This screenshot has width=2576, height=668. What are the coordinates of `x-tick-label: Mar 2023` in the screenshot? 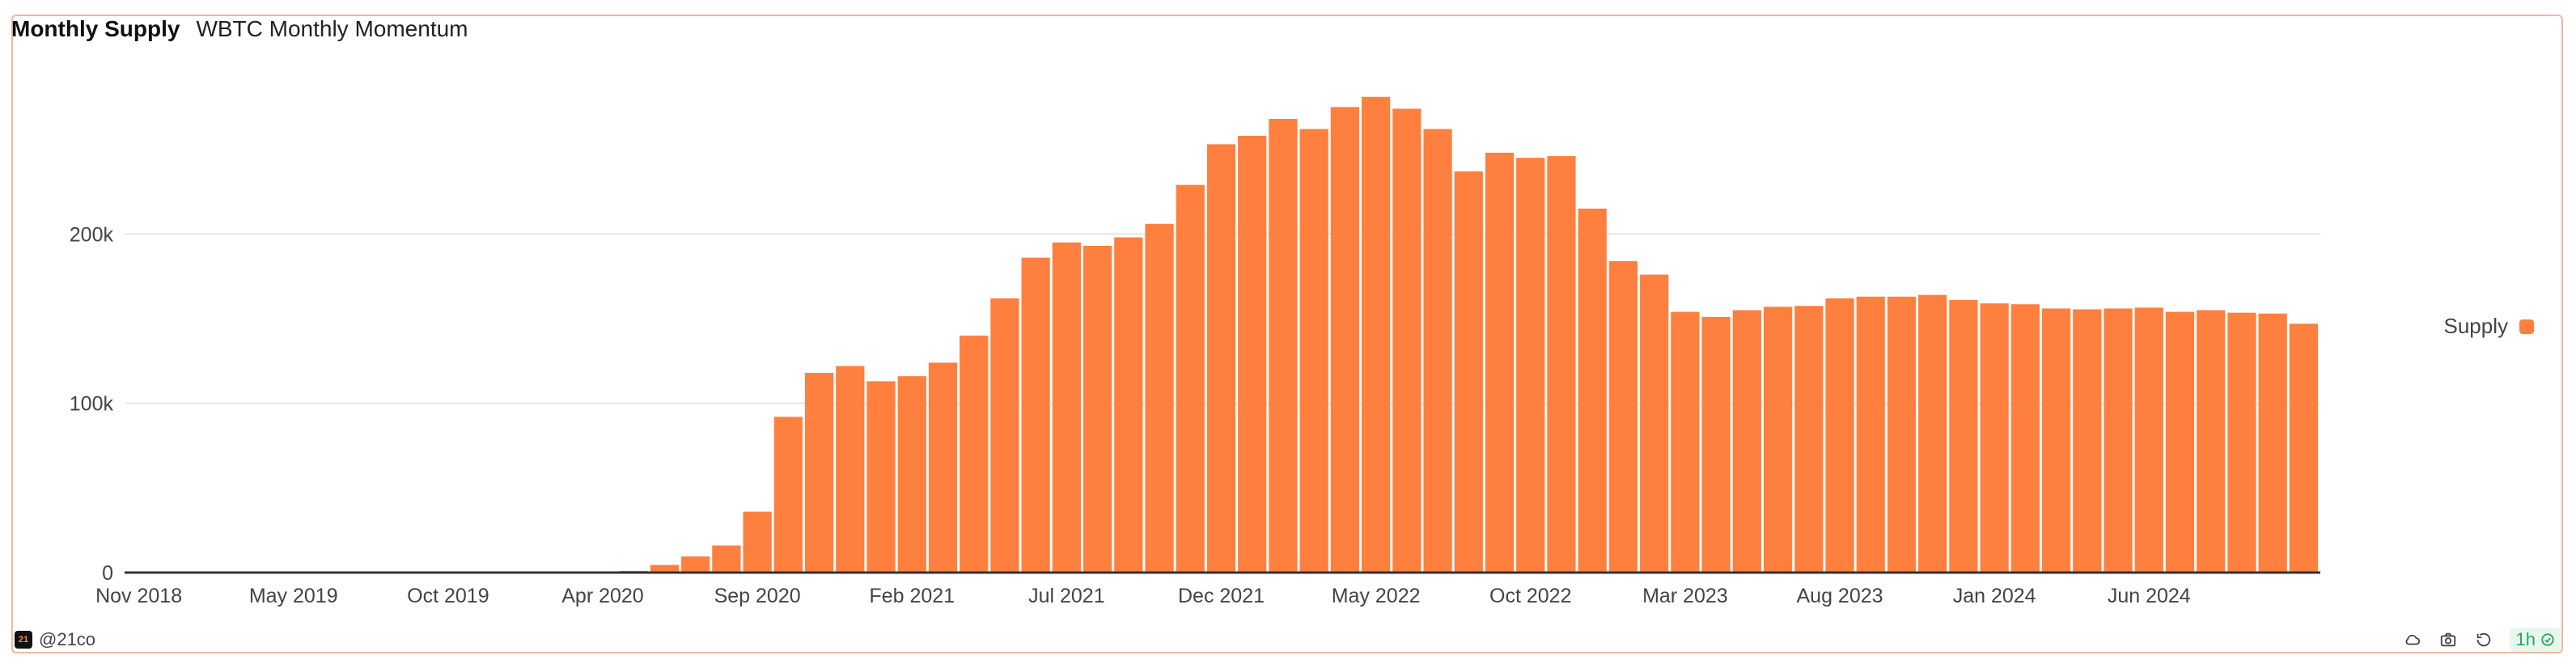 It's located at (1685, 596).